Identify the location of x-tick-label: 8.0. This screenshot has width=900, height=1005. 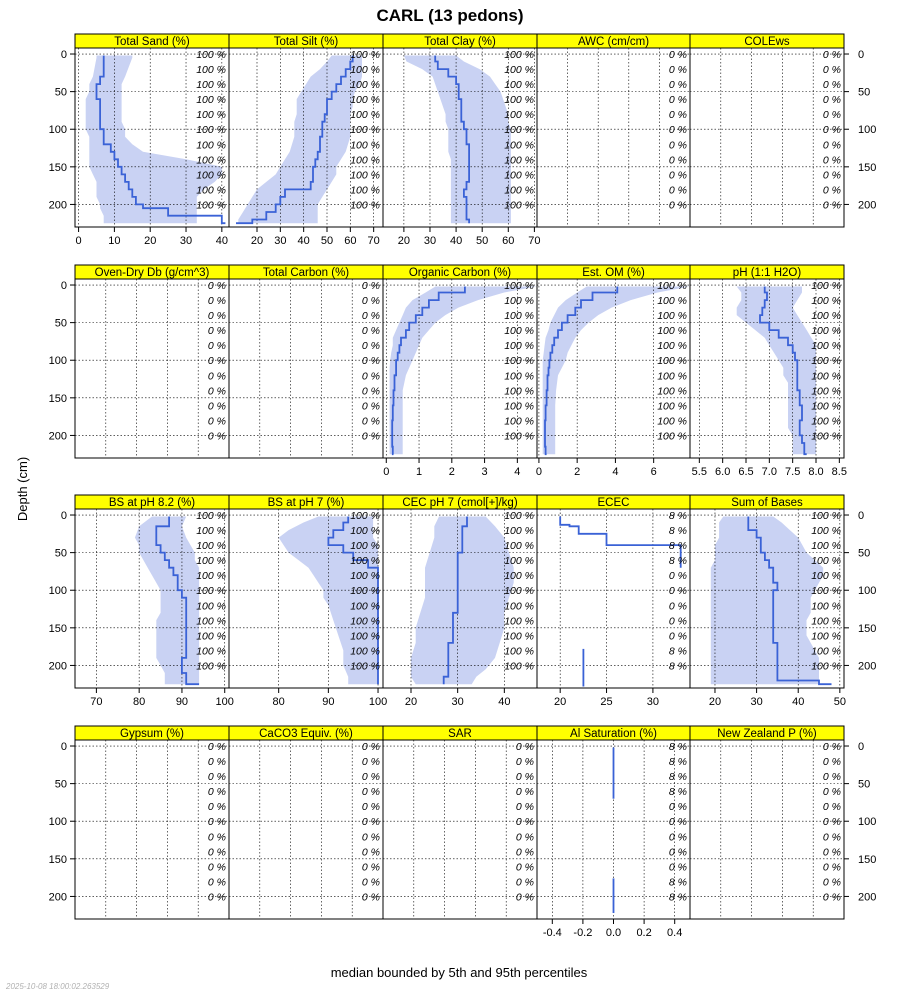
(815, 472).